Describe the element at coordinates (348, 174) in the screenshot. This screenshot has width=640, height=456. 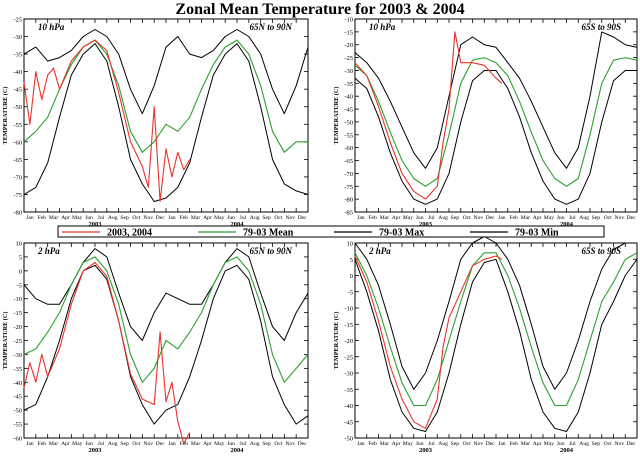
I see `y-tick-label: -70` at that location.